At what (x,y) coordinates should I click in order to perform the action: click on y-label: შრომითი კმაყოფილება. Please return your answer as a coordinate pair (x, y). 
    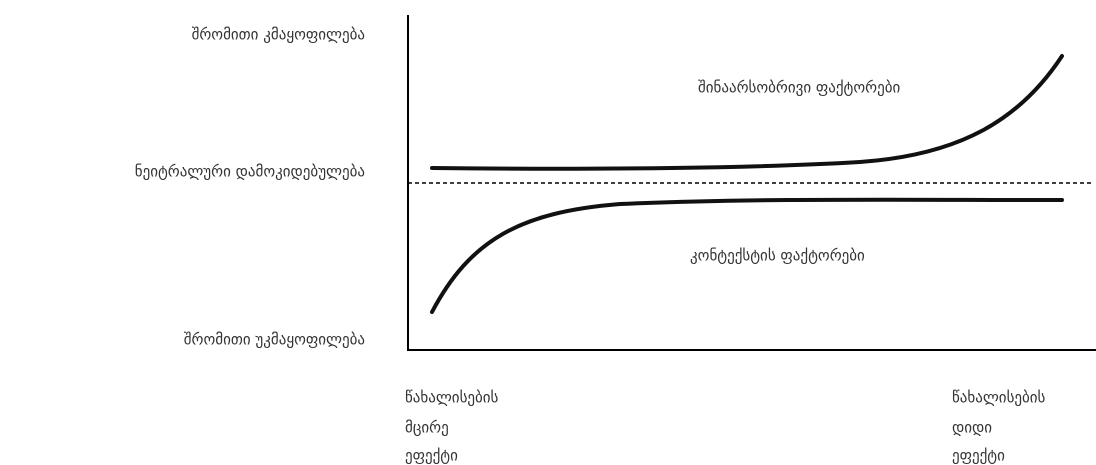
    Looking at the image, I should click on (278, 35).